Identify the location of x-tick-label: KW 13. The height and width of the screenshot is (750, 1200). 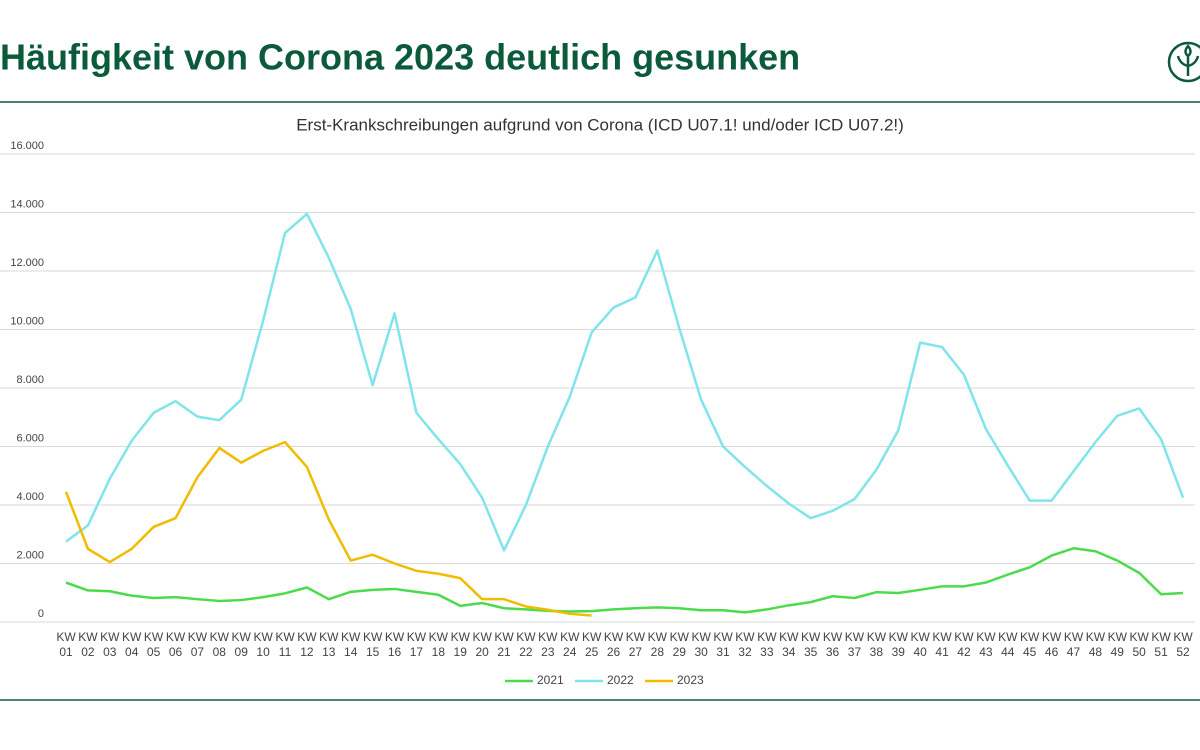
(329, 644).